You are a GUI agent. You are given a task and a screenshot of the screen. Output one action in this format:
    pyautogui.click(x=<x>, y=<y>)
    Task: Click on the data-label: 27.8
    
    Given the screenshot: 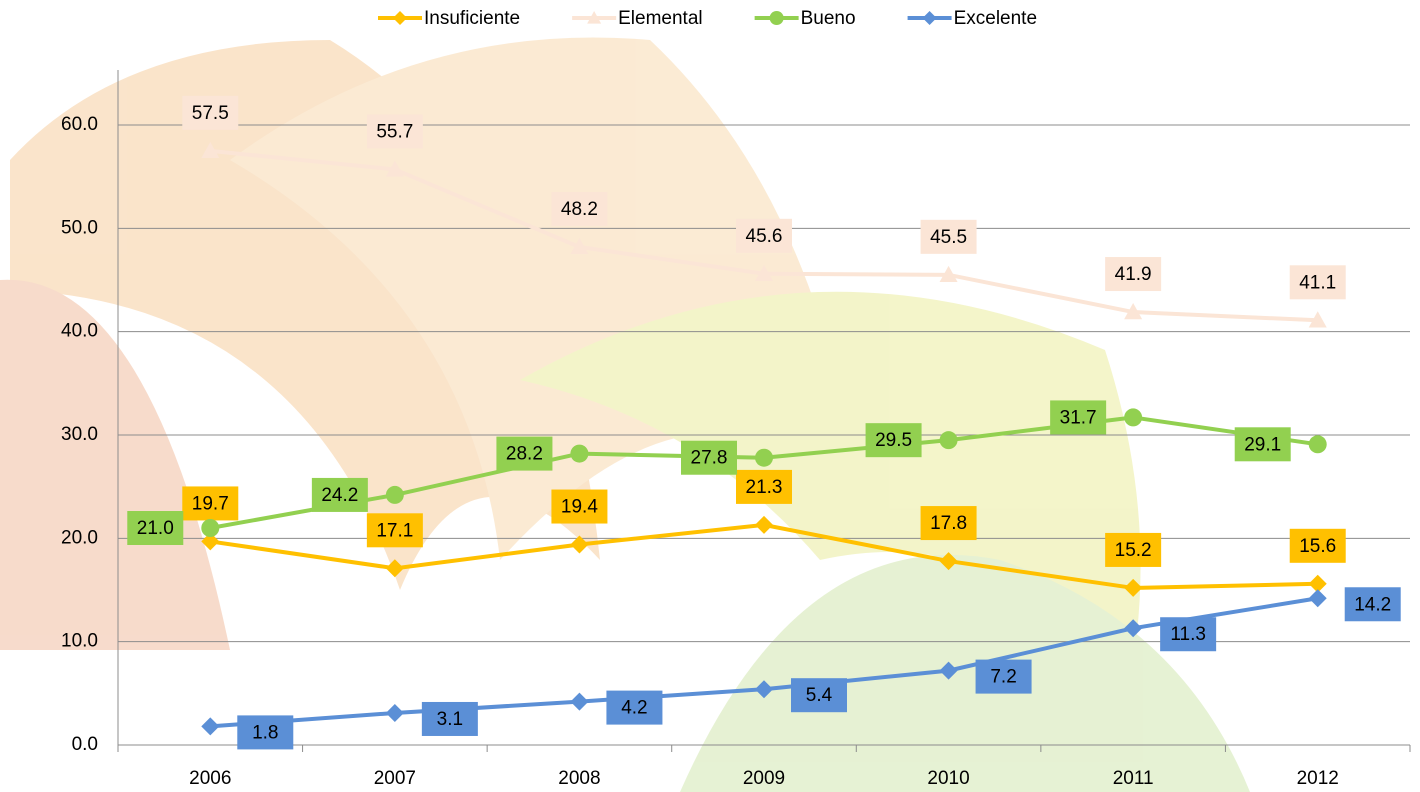 What is the action you would take?
    pyautogui.click(x=709, y=458)
    